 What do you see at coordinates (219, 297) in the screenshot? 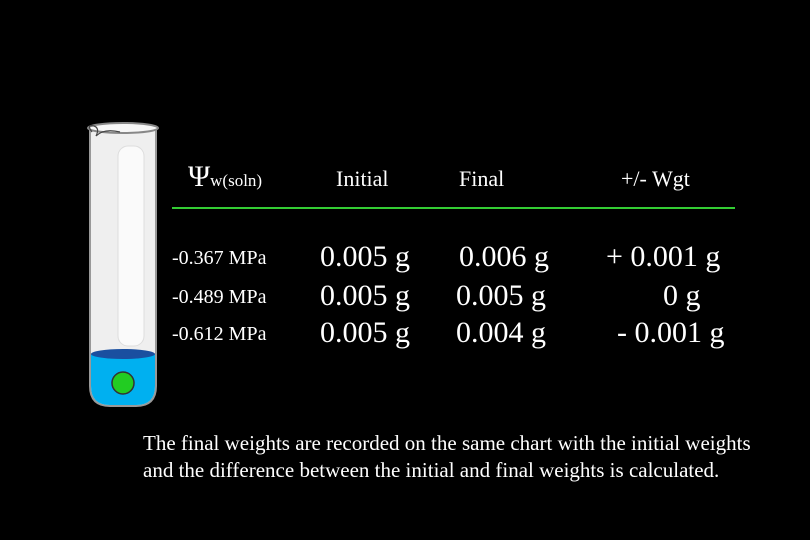
I see `row2-psi: -0.489 MPa` at bounding box center [219, 297].